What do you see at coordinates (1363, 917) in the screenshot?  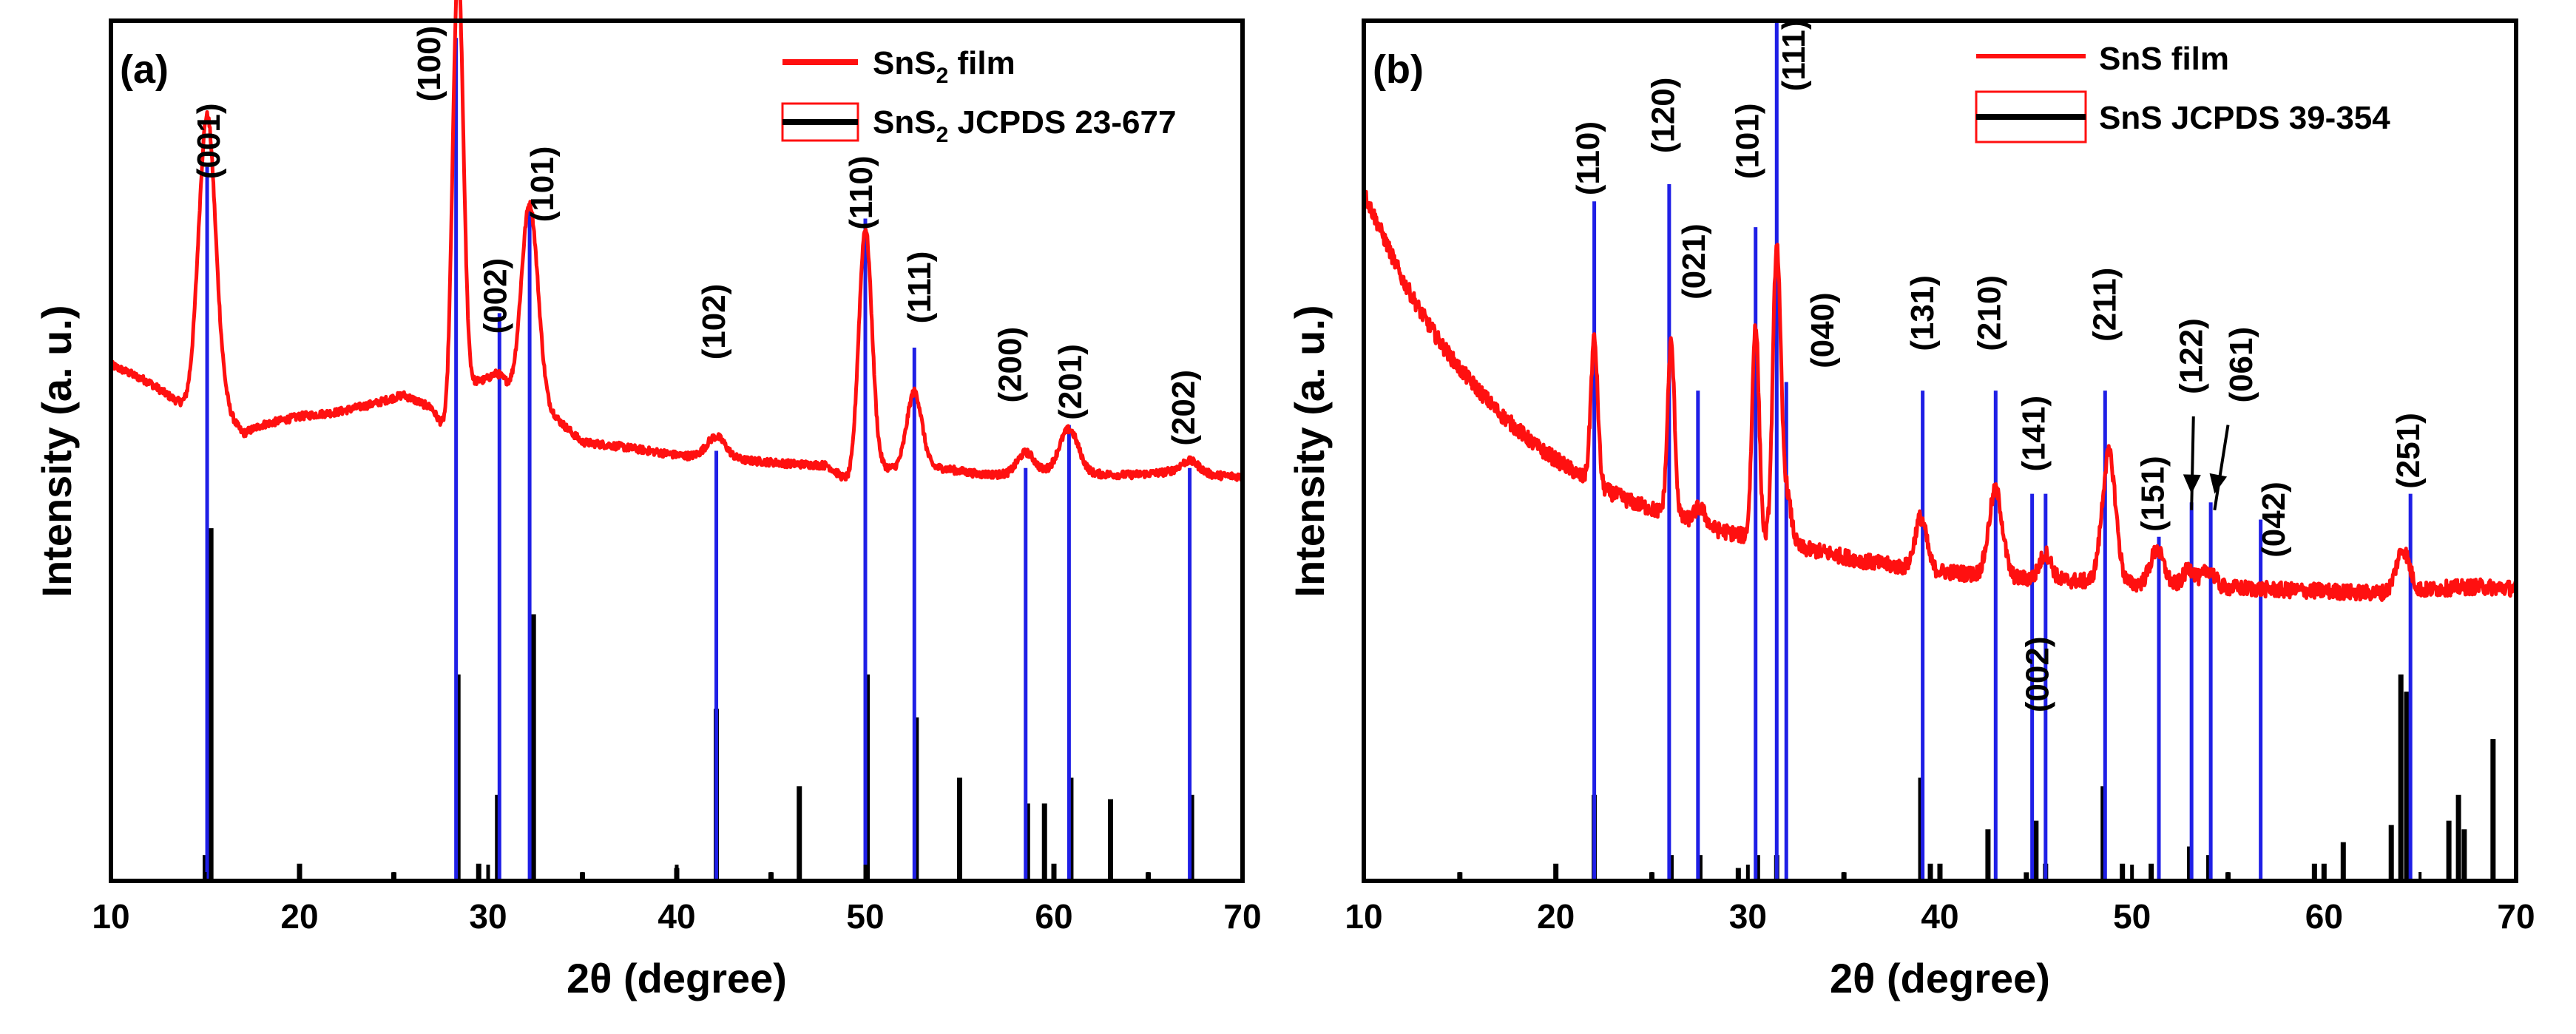 I see `panel-b-x-tick-label-0: 10` at bounding box center [1363, 917].